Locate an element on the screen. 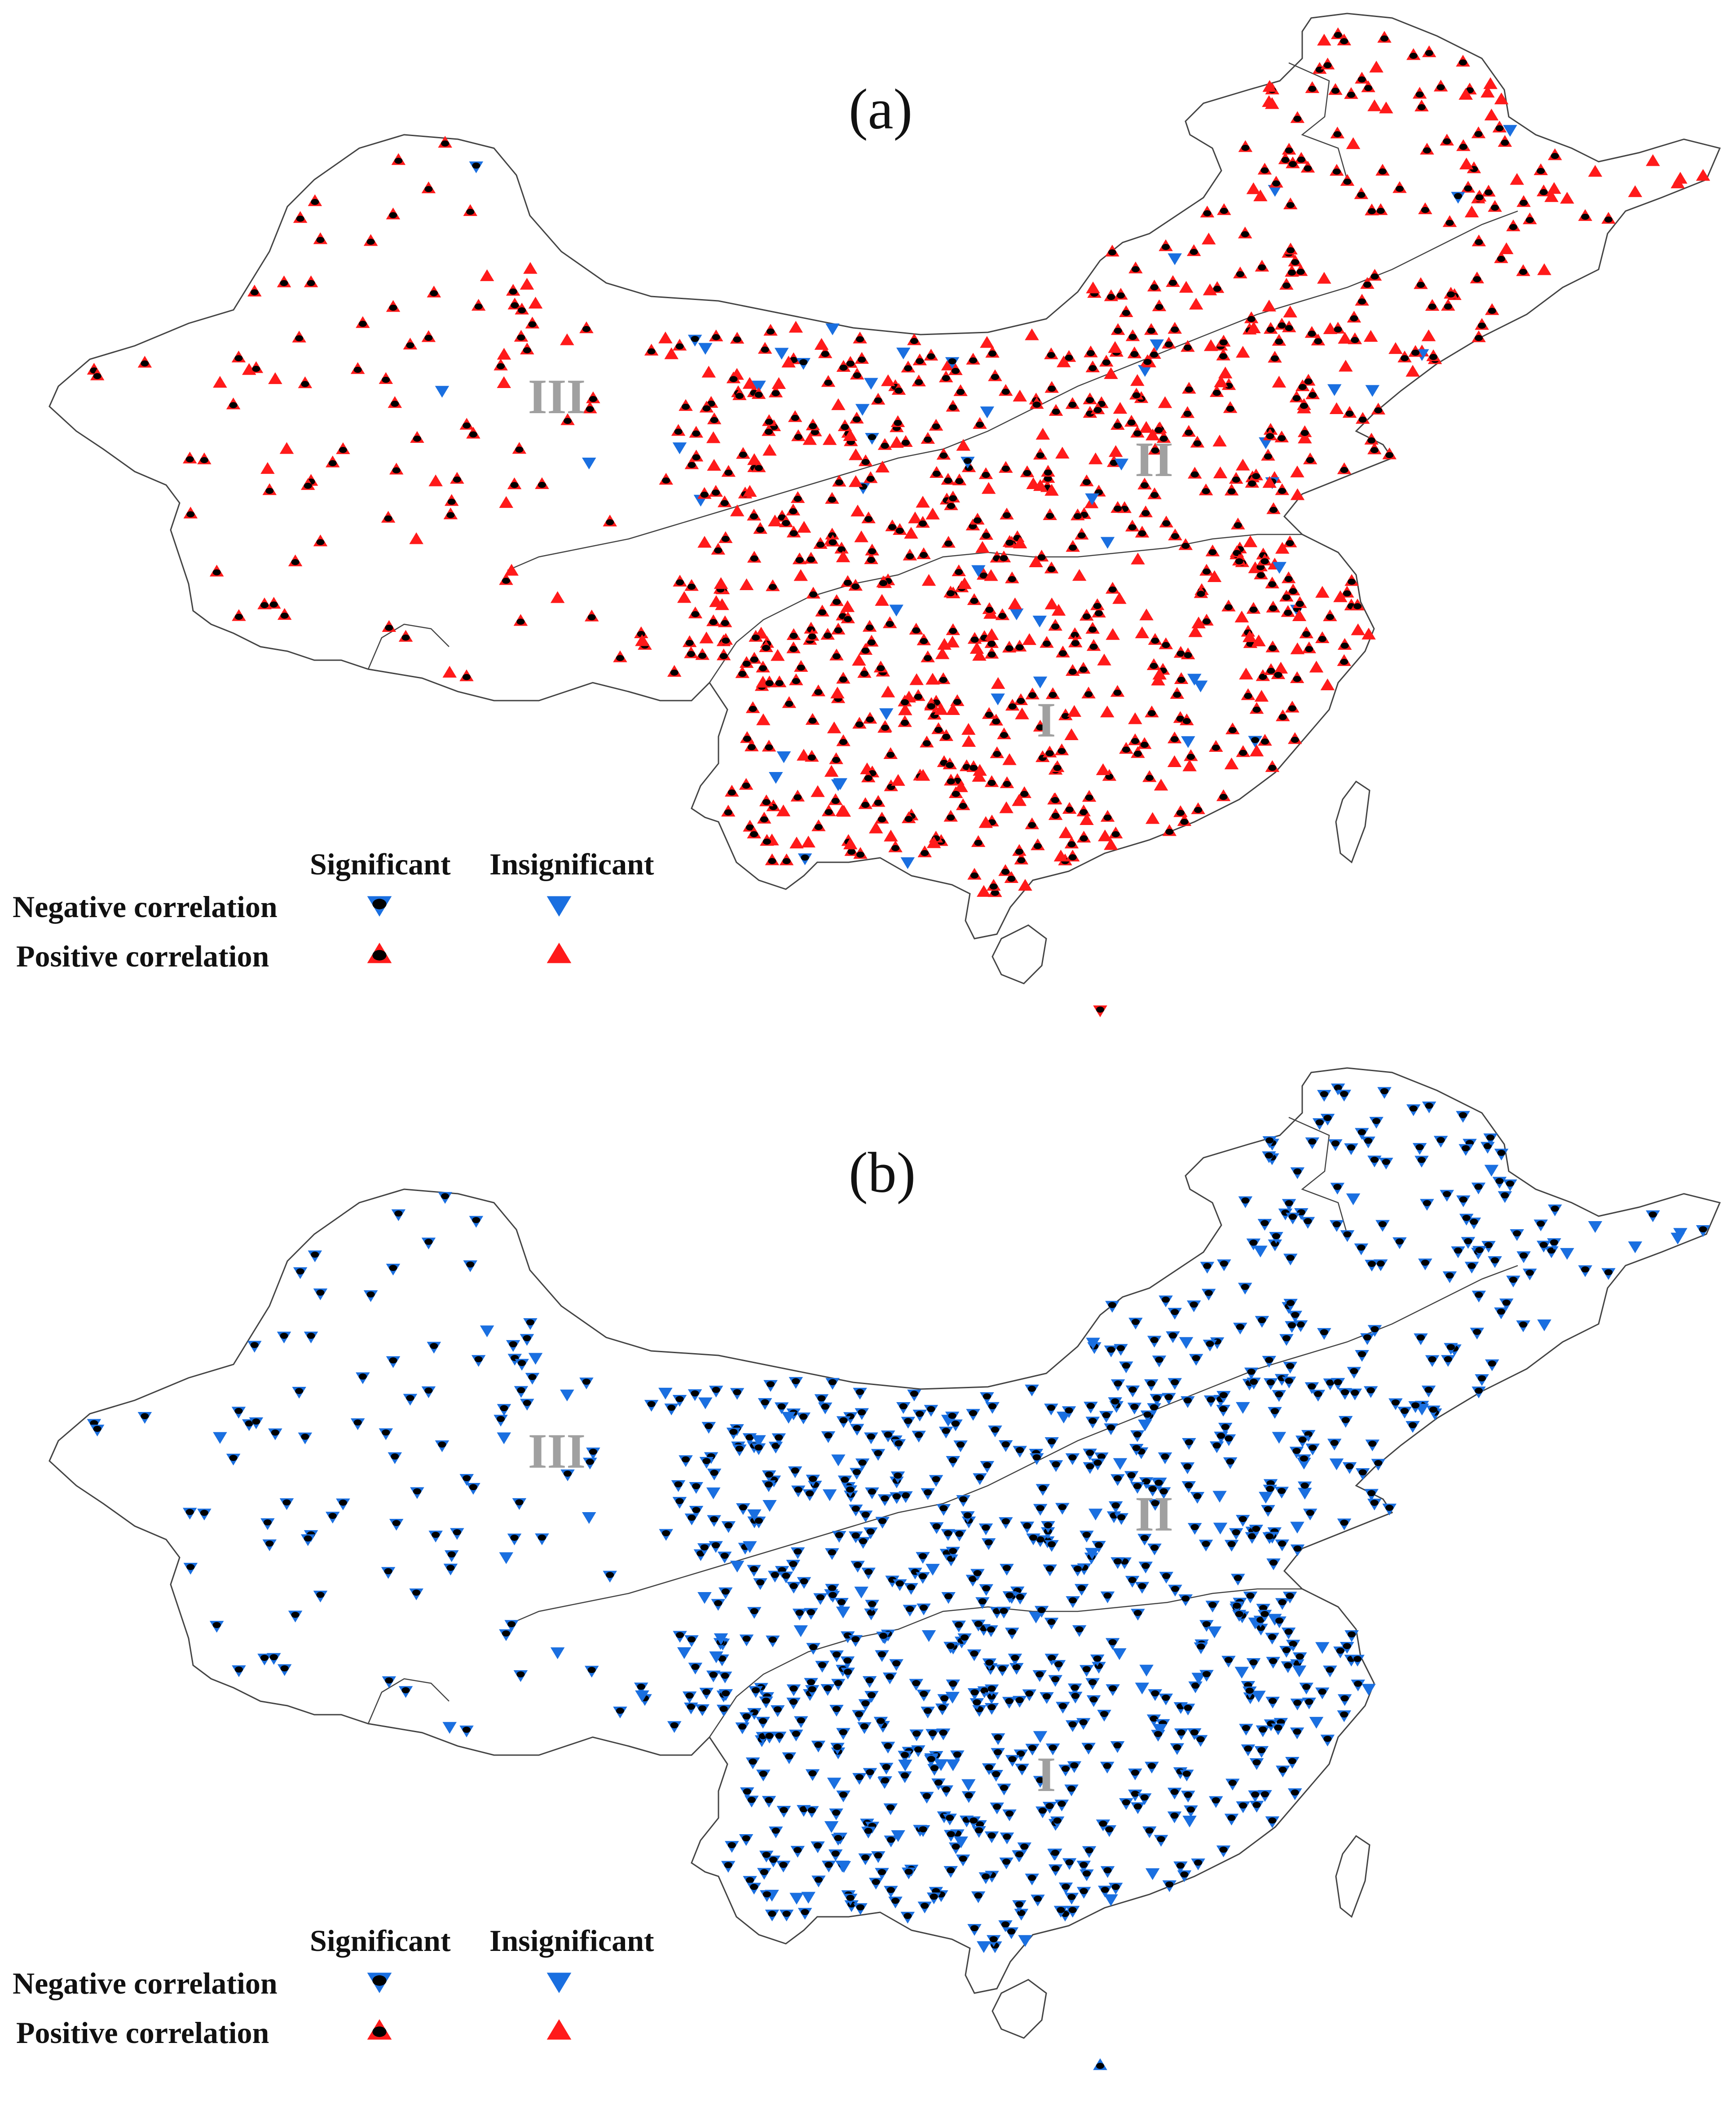 The width and height of the screenshot is (1736, 2109). legend-row-negative-b: Negative correlation is located at coordinates (146, 1983).